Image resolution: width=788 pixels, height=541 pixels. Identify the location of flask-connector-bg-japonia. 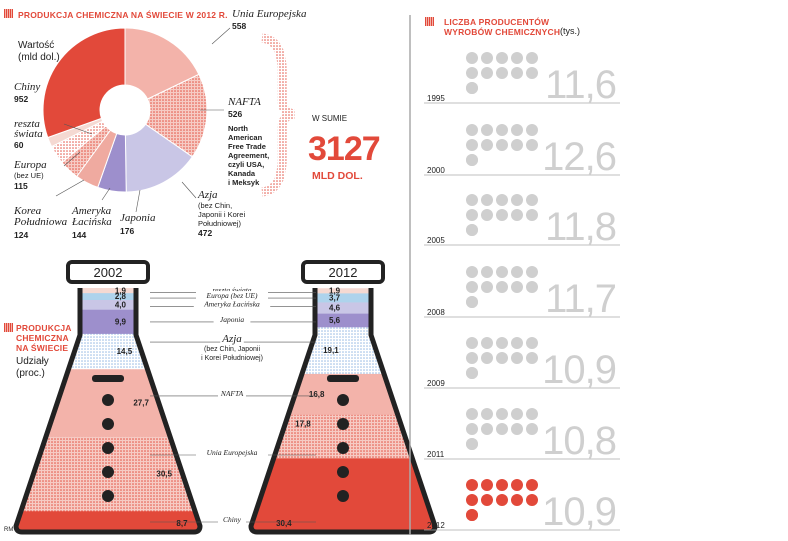
(232, 319).